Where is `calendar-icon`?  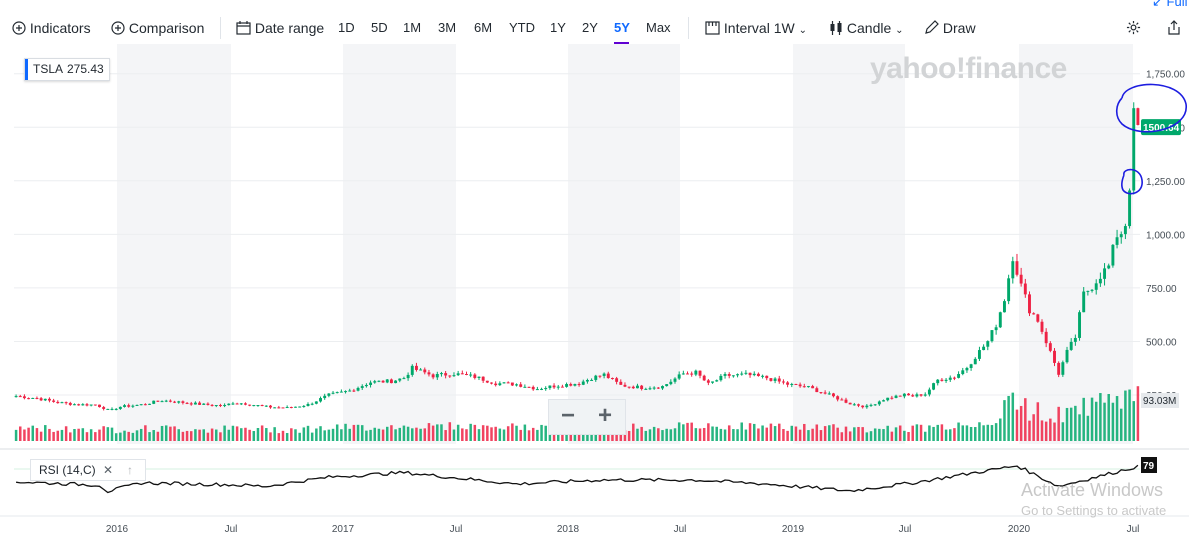
calendar-icon is located at coordinates (243, 28).